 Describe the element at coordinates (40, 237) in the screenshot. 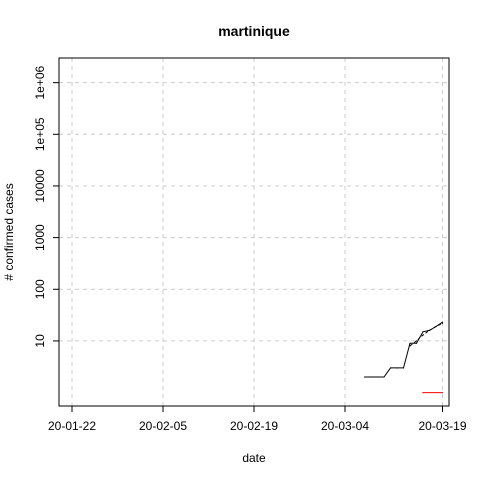

I see `y-tick-label: 1000` at that location.